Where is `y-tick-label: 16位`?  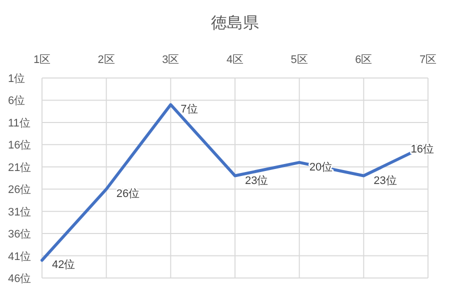 y-tick-label: 16位 is located at coordinates (20, 146).